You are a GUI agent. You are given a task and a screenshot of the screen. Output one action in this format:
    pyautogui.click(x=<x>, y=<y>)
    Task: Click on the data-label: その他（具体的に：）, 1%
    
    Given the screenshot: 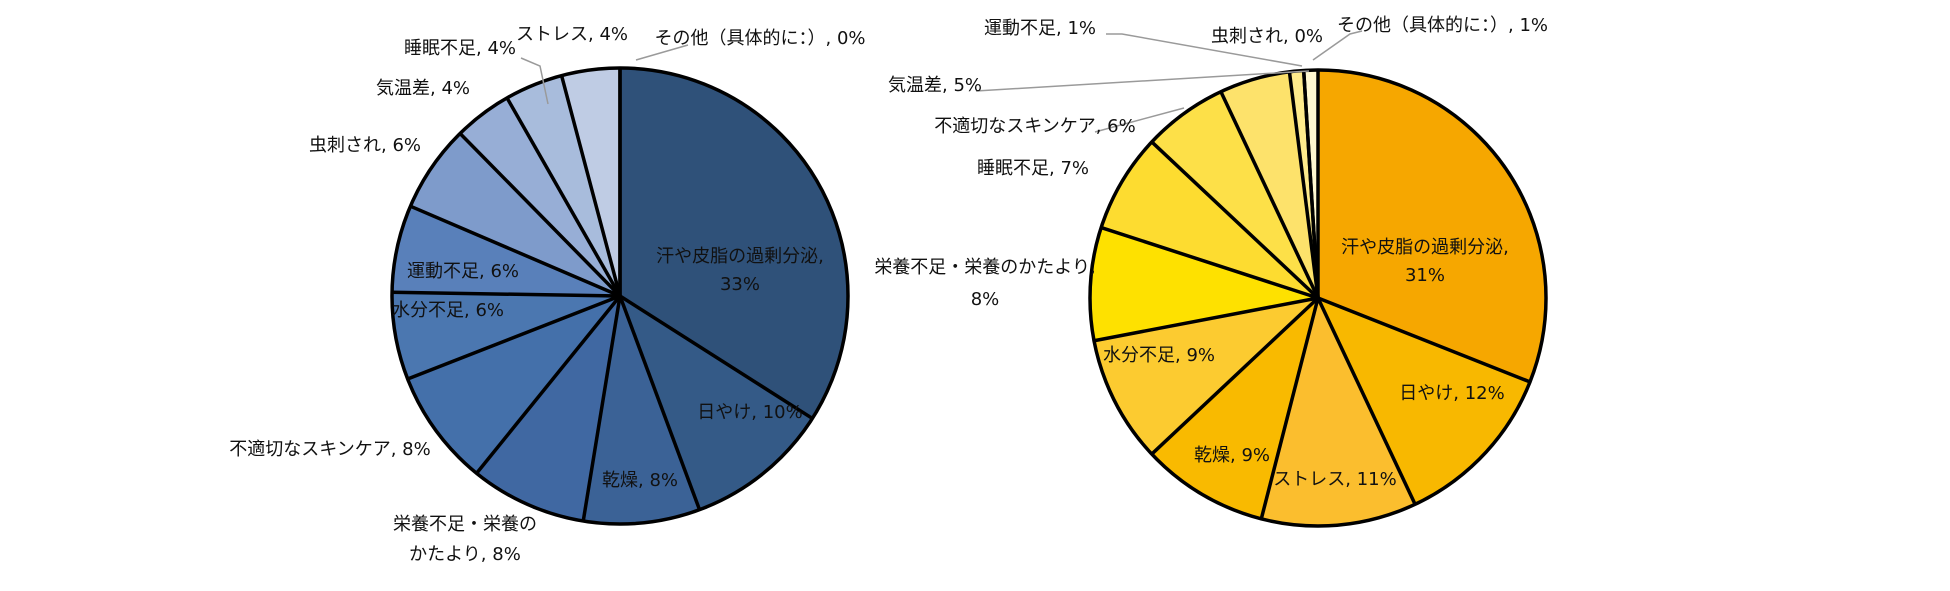 What is the action you would take?
    pyautogui.click(x=1442, y=25)
    